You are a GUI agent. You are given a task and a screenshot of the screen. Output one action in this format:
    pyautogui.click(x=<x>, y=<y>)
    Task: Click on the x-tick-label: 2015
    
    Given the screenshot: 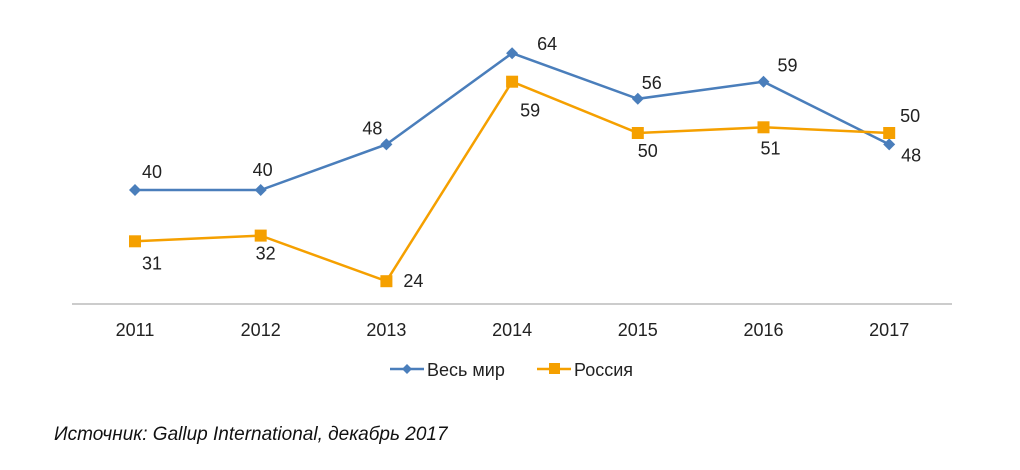 What is the action you would take?
    pyautogui.click(x=638, y=330)
    